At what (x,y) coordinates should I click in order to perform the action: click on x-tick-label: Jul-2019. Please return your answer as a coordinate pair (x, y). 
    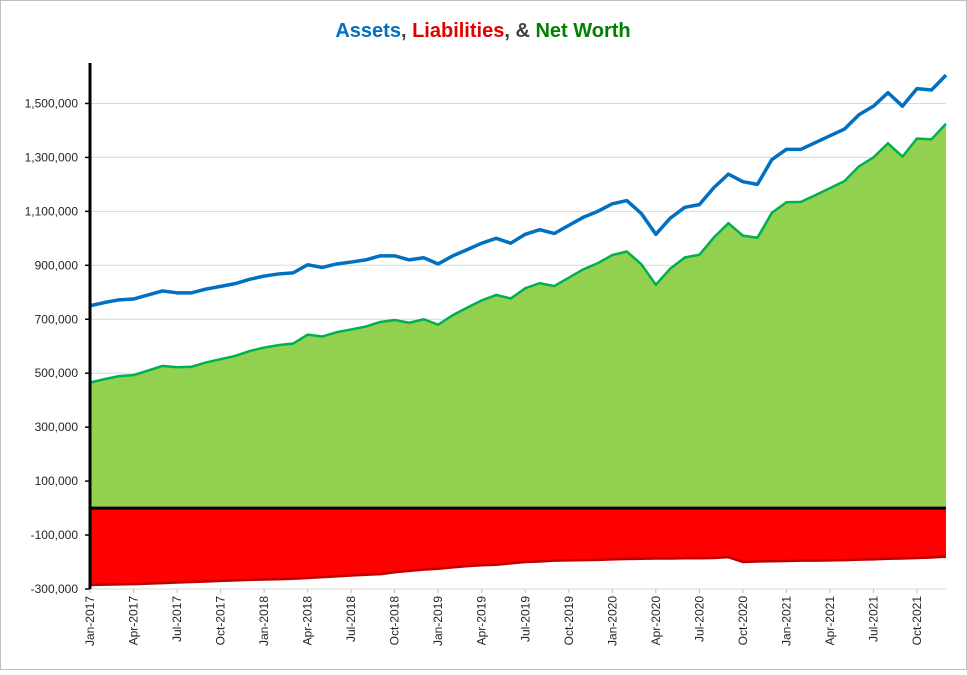
    Looking at the image, I should click on (525, 619).